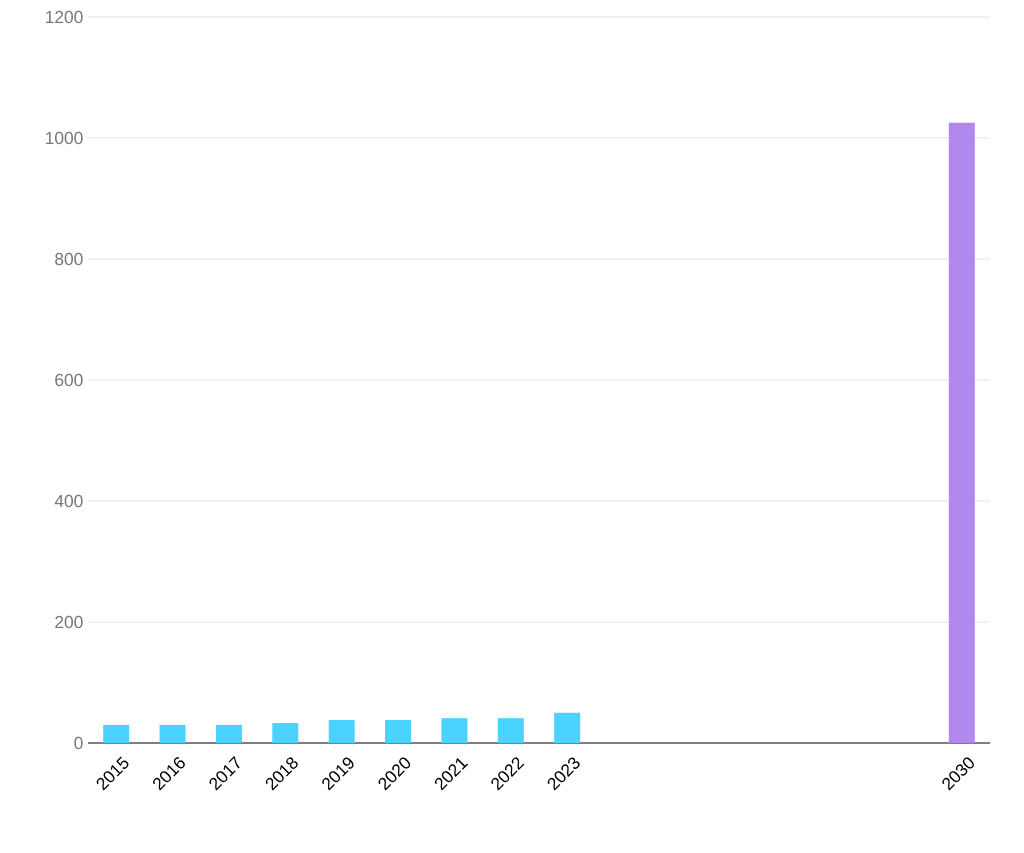  What do you see at coordinates (78, 743) in the screenshot?
I see `y-tick-label: 0` at bounding box center [78, 743].